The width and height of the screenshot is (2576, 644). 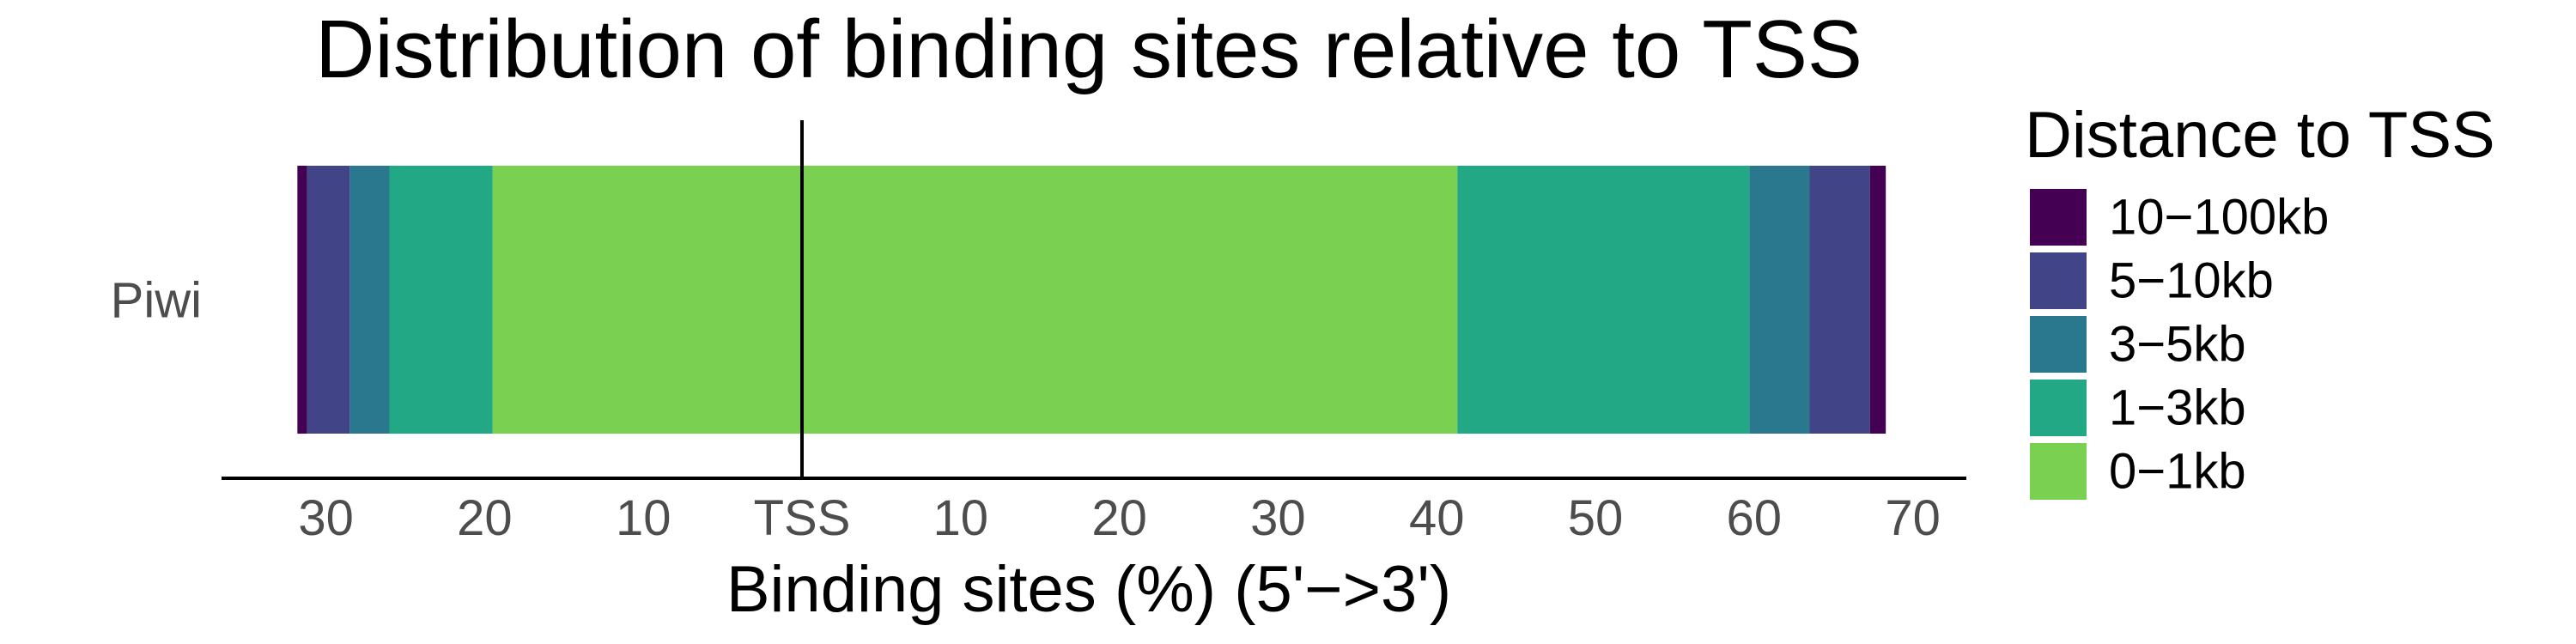 I want to click on legend-label-0-1kb: 0−1kb, so click(x=2178, y=472).